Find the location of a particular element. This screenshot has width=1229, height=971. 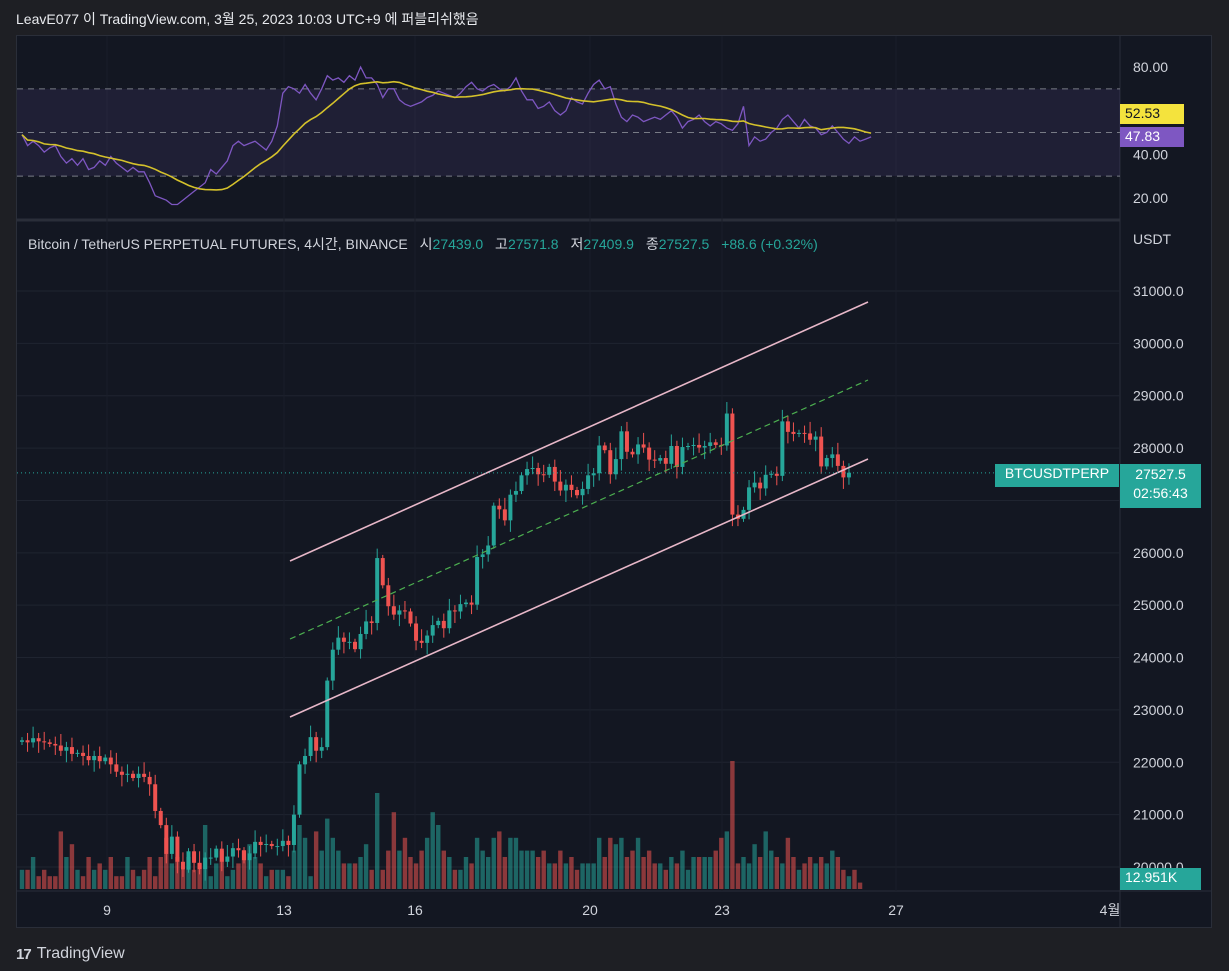

price-tick-label: 22000.0 is located at coordinates (1158, 762).